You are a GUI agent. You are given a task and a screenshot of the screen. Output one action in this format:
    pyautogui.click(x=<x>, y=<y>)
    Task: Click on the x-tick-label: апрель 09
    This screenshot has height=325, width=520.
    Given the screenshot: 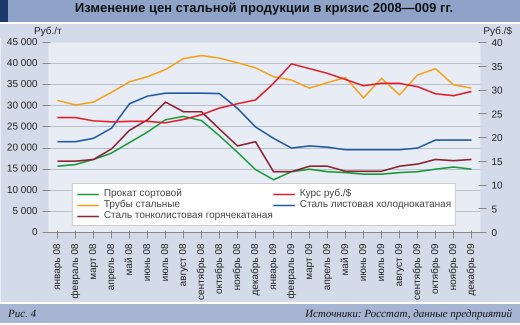 What is the action you would take?
    pyautogui.click(x=327, y=266)
    